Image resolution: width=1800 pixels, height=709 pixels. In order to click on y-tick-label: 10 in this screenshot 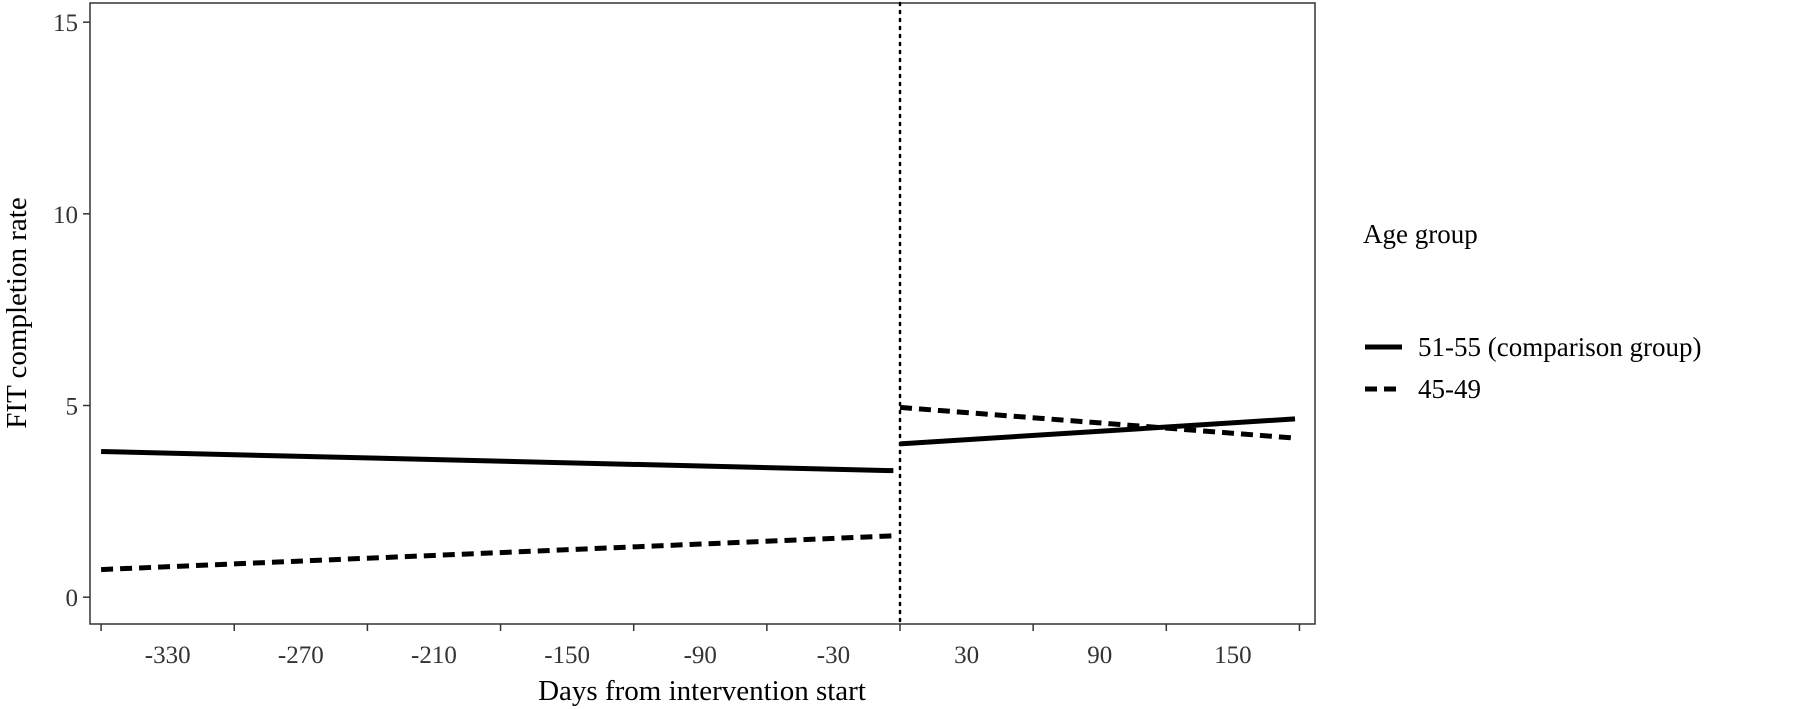, I will do `click(65, 215)`.